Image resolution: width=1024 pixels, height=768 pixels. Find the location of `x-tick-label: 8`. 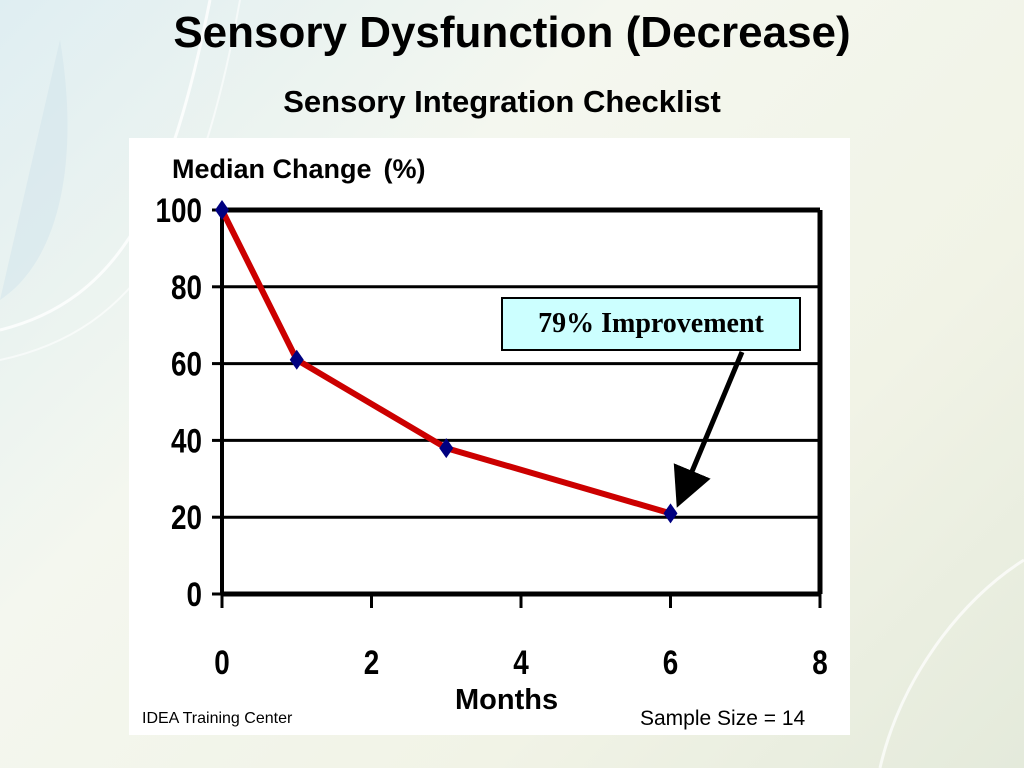

x-tick-label: 8 is located at coordinates (820, 662).